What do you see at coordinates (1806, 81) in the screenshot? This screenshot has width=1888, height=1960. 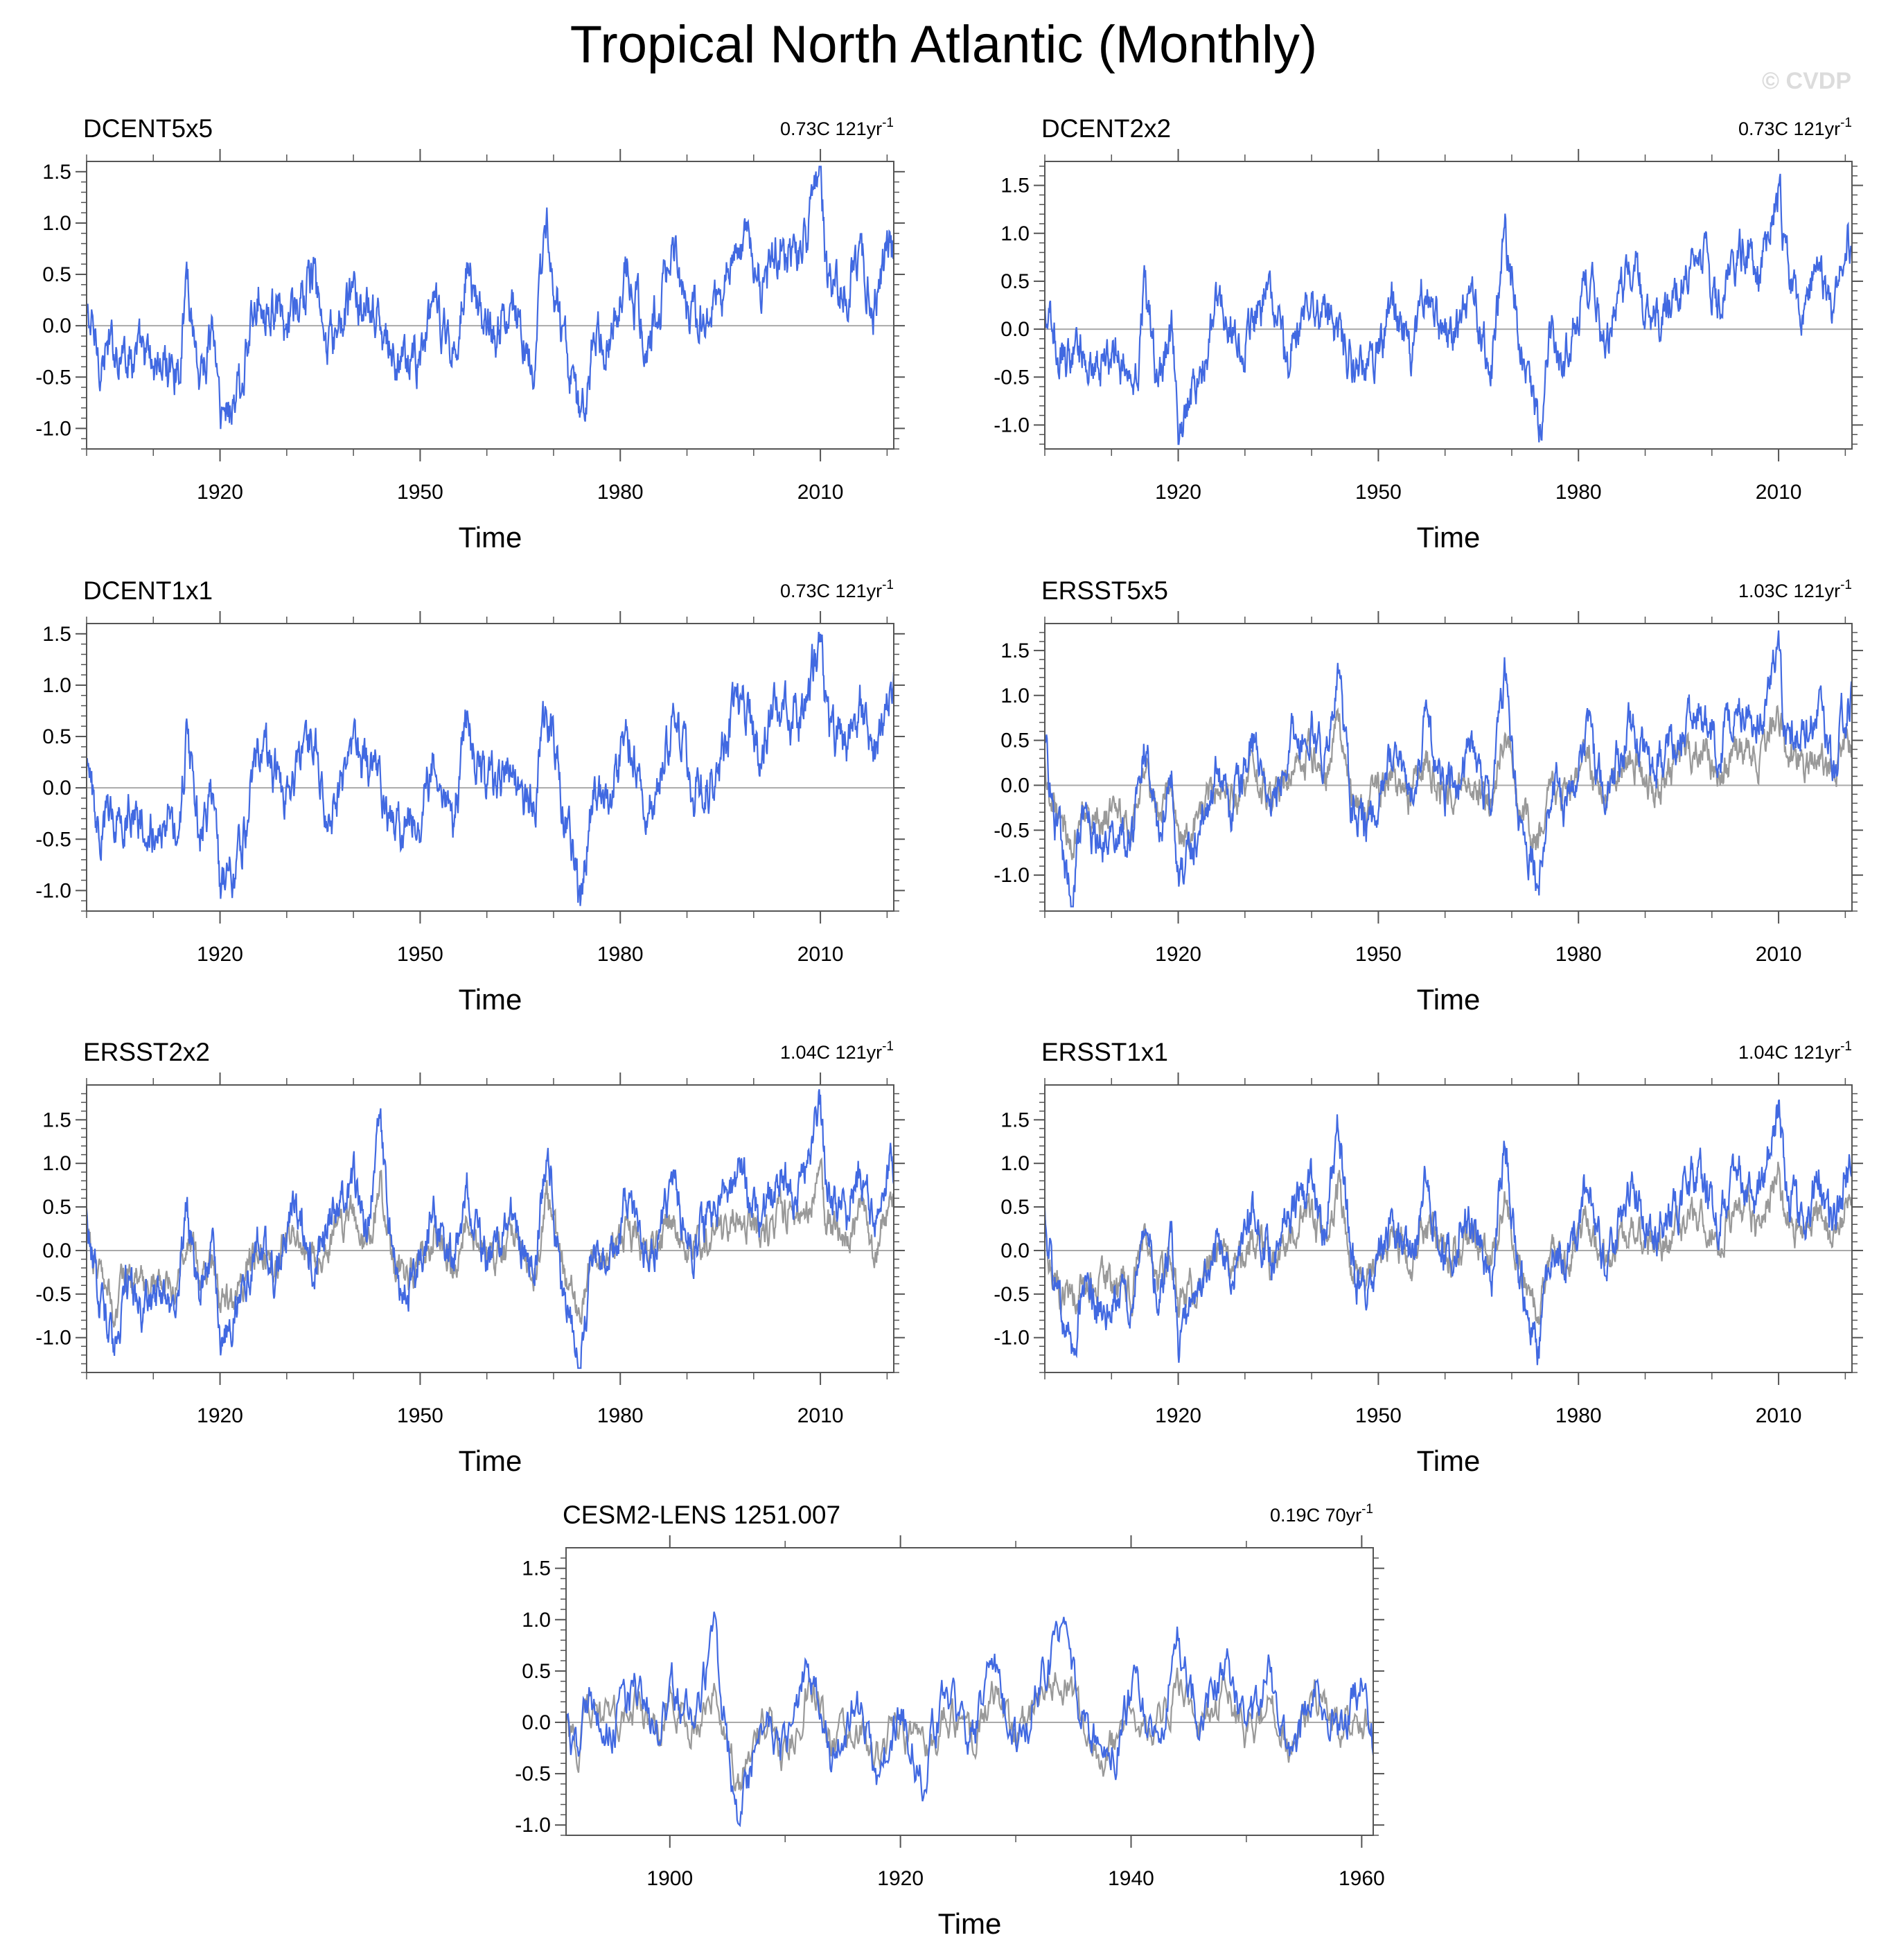 I see `watermark: © CVDP` at bounding box center [1806, 81].